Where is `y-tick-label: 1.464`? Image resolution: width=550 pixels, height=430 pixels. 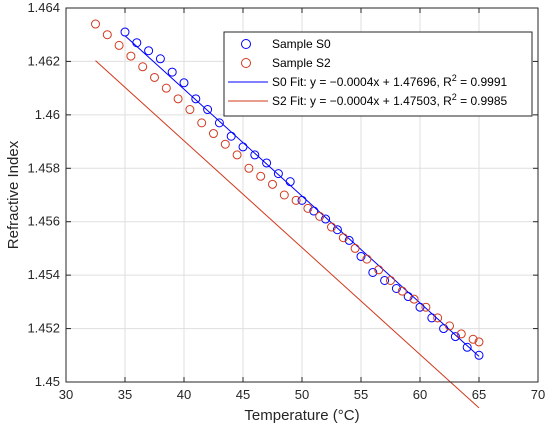
y-tick-label: 1.464 is located at coordinates (43, 7).